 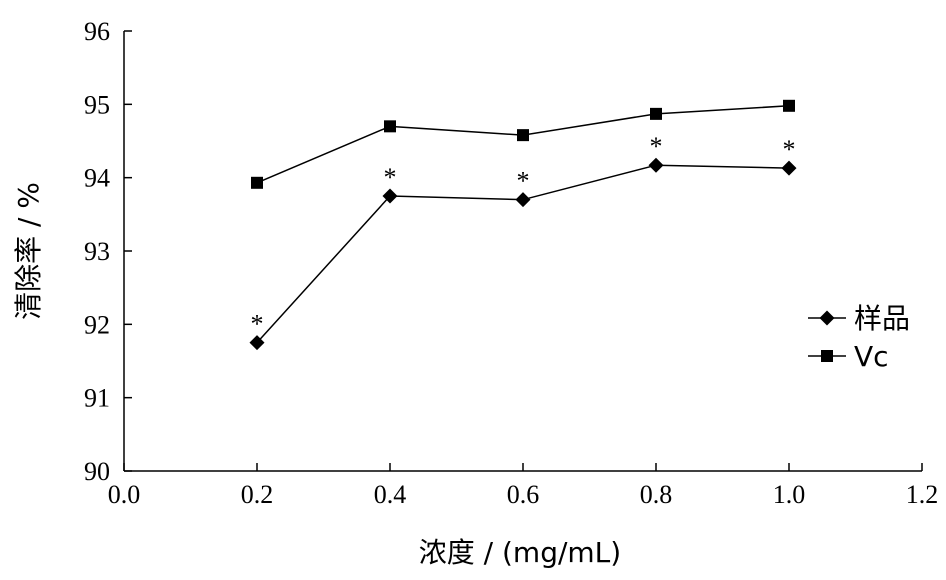 What do you see at coordinates (656, 494) in the screenshot?
I see `x-tick-label: 0.8` at bounding box center [656, 494].